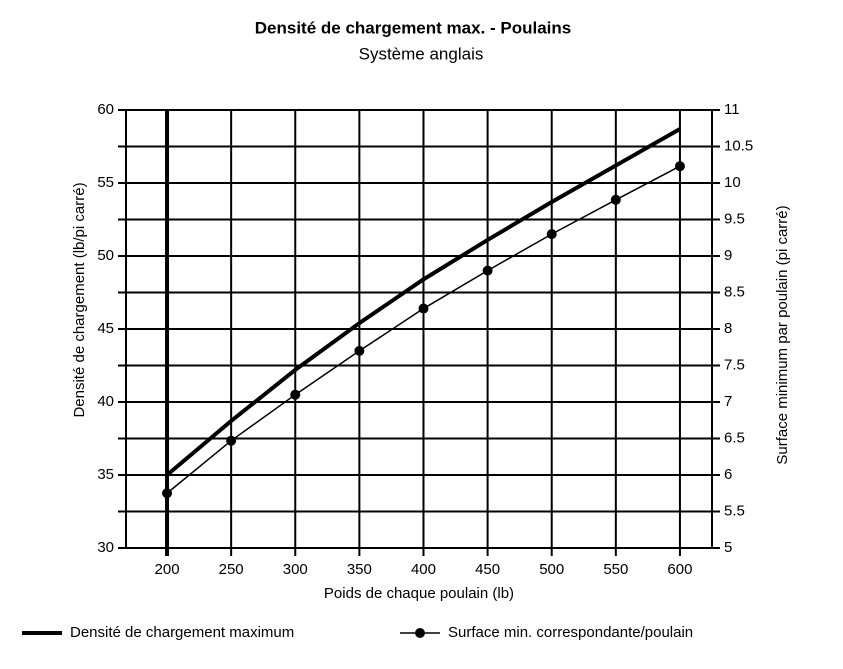 Image resolution: width=843 pixels, height=669 pixels. What do you see at coordinates (551, 569) in the screenshot?
I see `x-tick-label: 500` at bounding box center [551, 569].